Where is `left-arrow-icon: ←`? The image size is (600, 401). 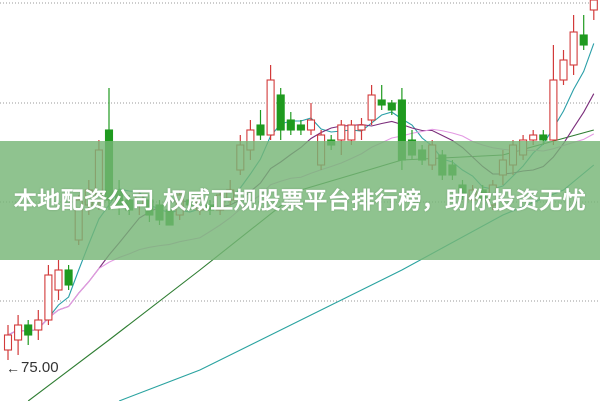 left-arrow-icon: ← is located at coordinates (13, 367).